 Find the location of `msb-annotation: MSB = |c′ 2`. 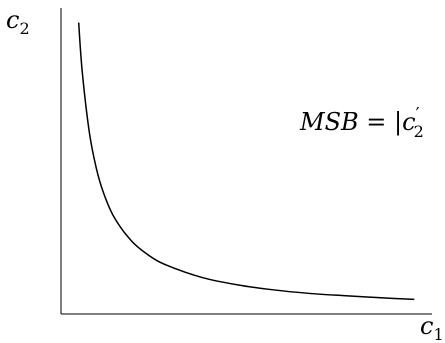

msb-annotation: MSB = |c′ 2 is located at coordinates (361, 122).